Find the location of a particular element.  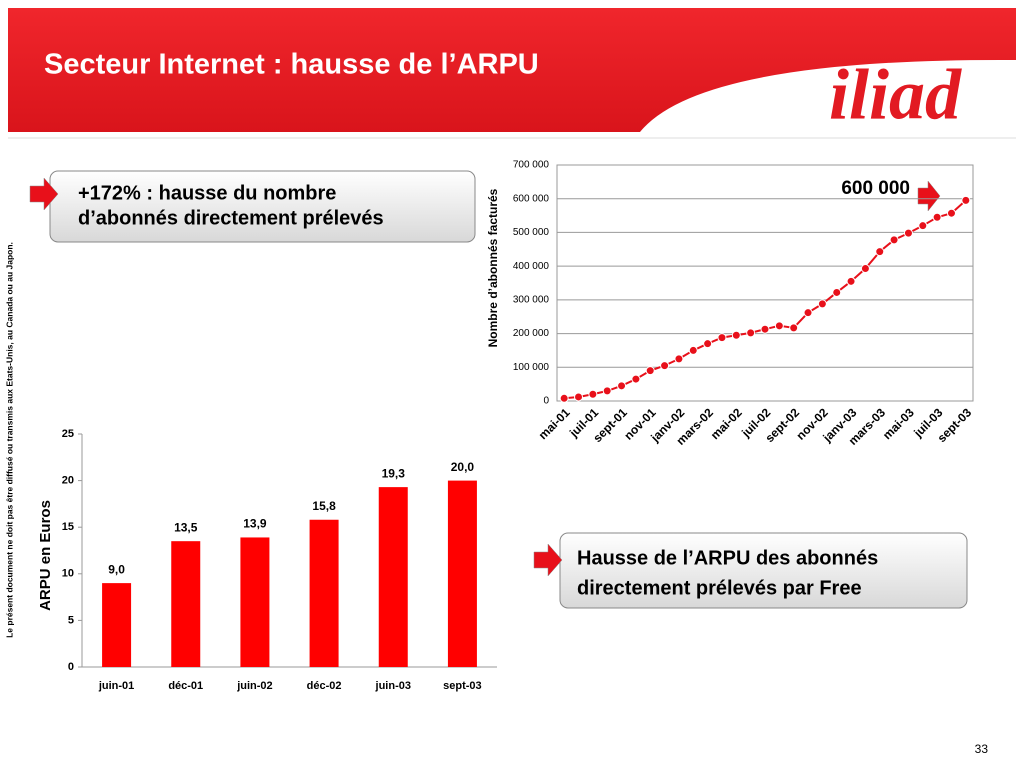

y-tick-label: 600 000 is located at coordinates (531, 198).